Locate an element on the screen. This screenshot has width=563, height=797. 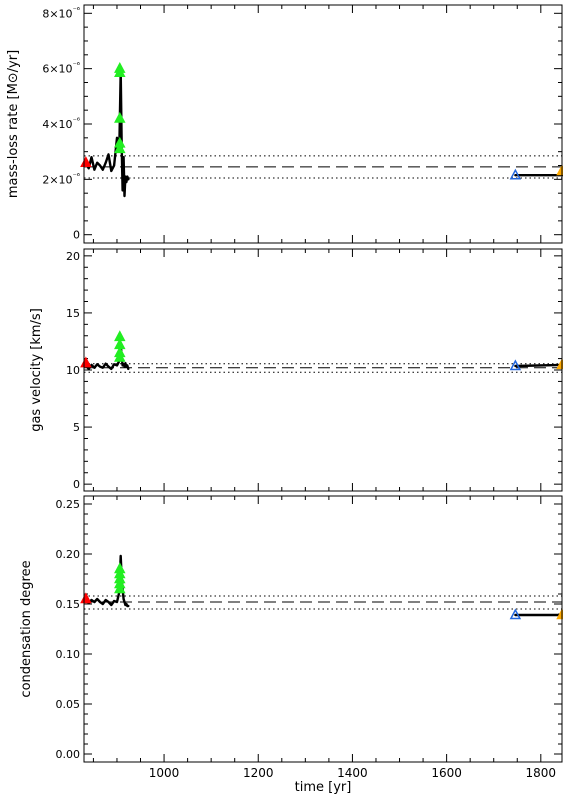
y-tick-label: 15 is located at coordinates (73, 313).